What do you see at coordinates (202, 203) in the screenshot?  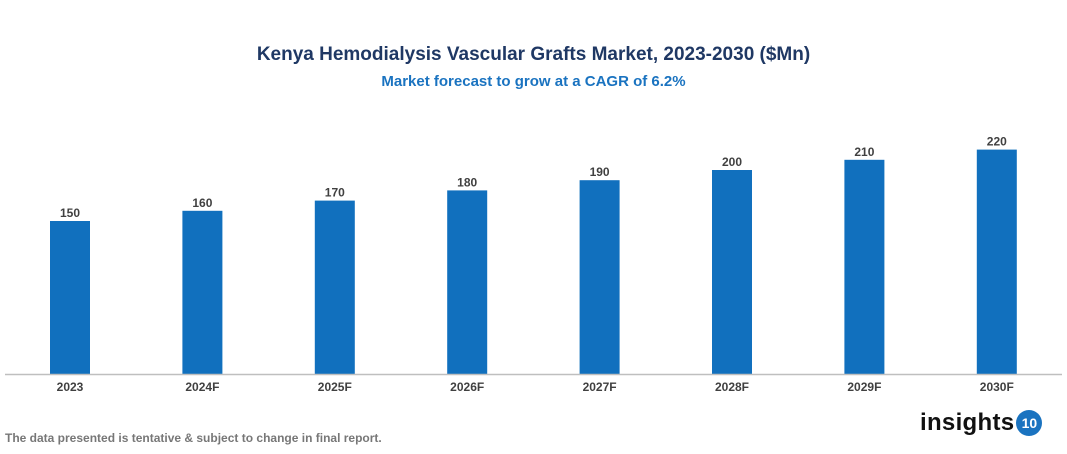 I see `data-label: 160` at bounding box center [202, 203].